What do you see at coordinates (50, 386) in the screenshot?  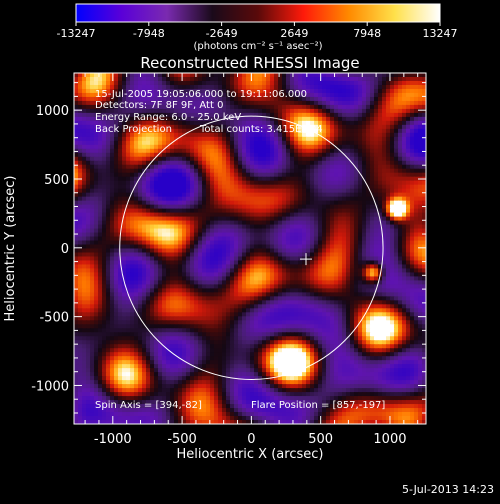 I see `y-tick-label: -1000` at bounding box center [50, 386].